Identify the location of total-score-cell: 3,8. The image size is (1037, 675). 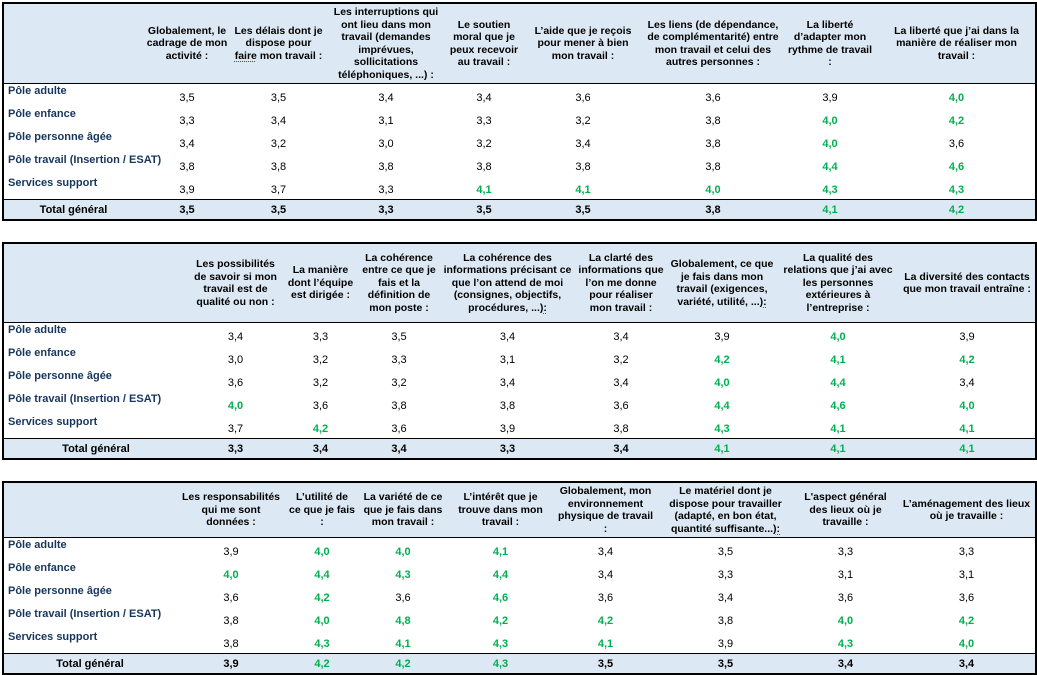
(713, 209).